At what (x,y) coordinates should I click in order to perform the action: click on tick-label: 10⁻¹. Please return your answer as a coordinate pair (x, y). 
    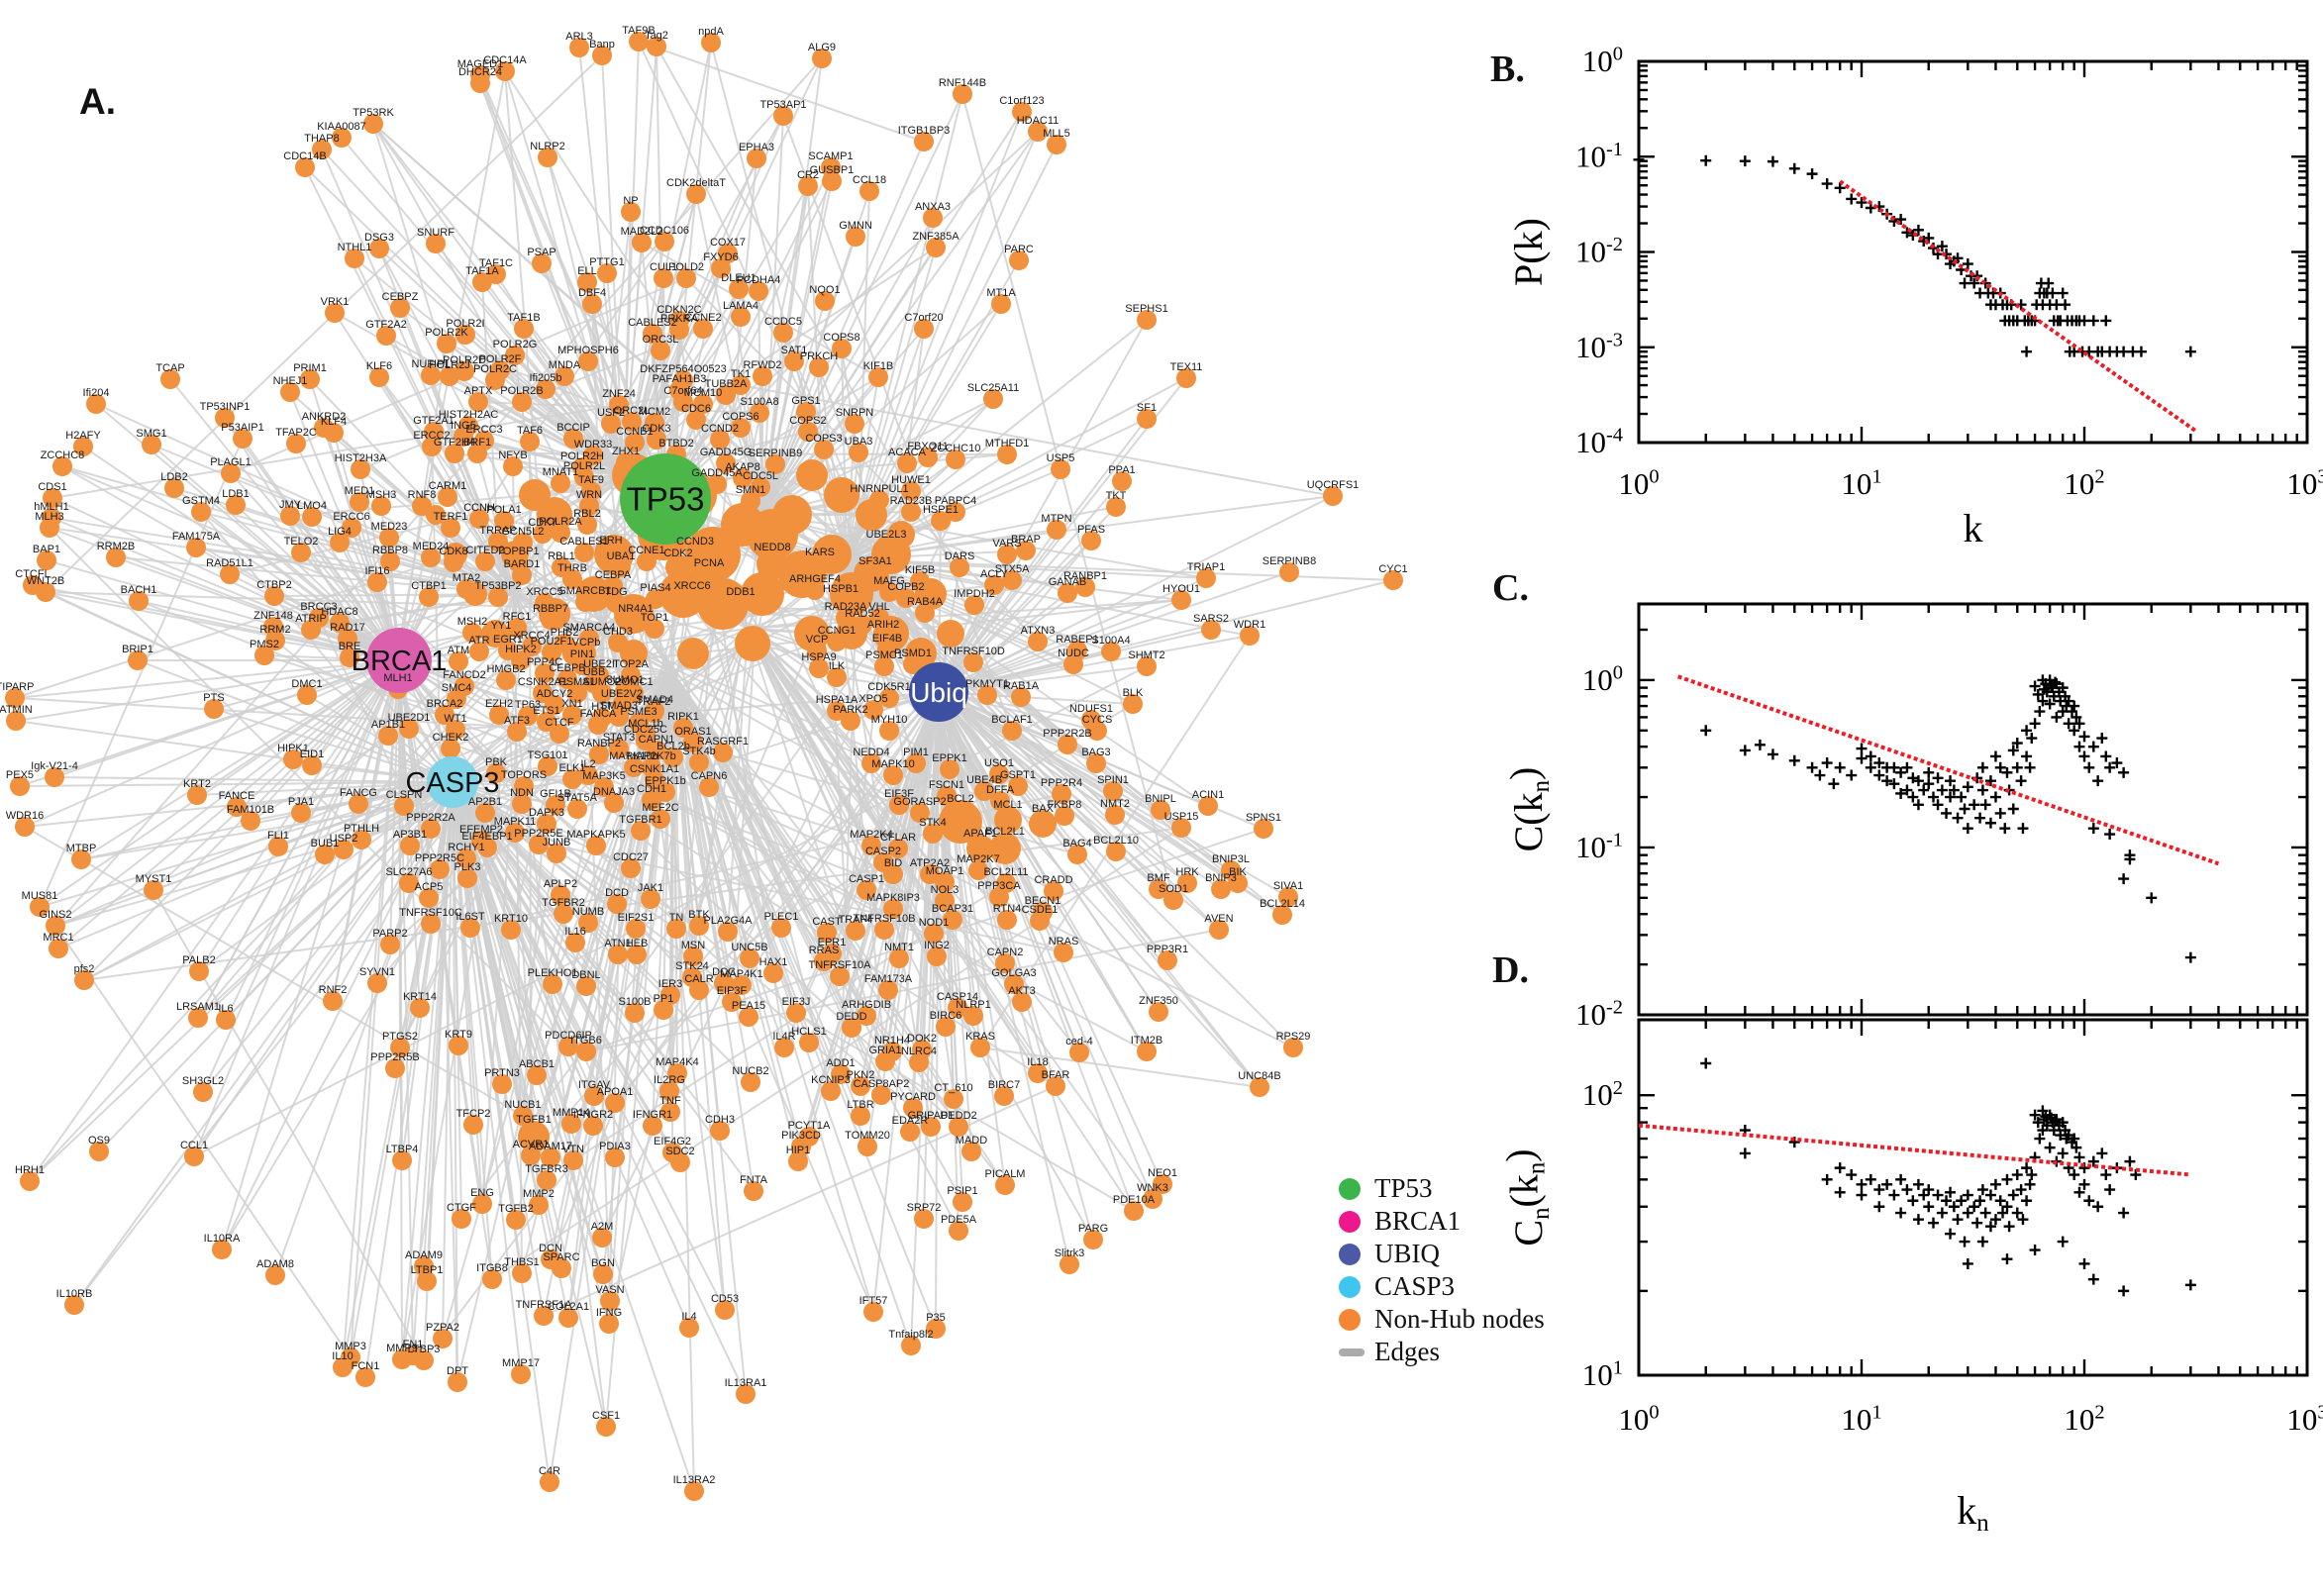
    Looking at the image, I should click on (1599, 847).